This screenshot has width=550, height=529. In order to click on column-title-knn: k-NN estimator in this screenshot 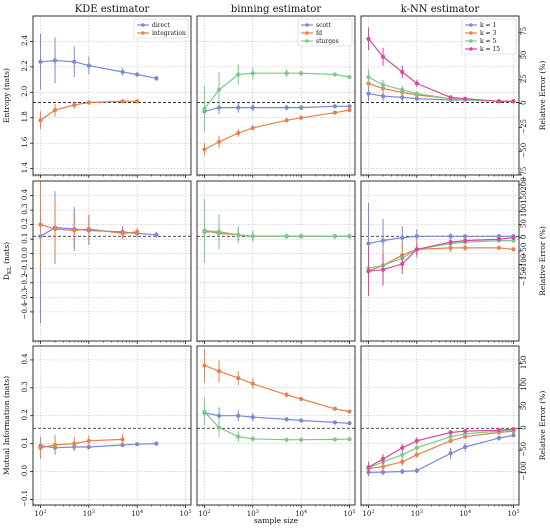, I will do `click(440, 9)`.